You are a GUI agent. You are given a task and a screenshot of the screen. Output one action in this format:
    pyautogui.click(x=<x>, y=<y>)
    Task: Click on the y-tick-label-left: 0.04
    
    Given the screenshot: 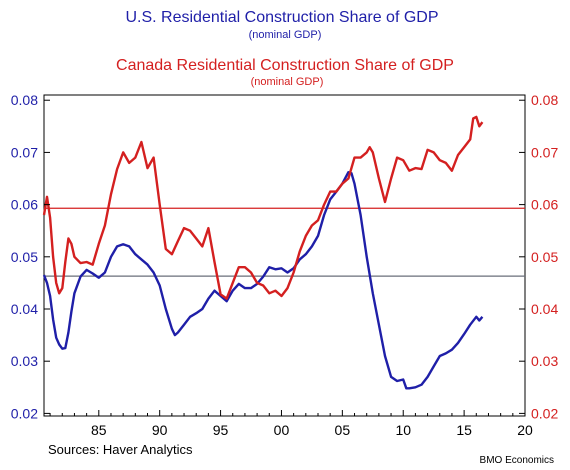 What is the action you would take?
    pyautogui.click(x=24, y=309)
    